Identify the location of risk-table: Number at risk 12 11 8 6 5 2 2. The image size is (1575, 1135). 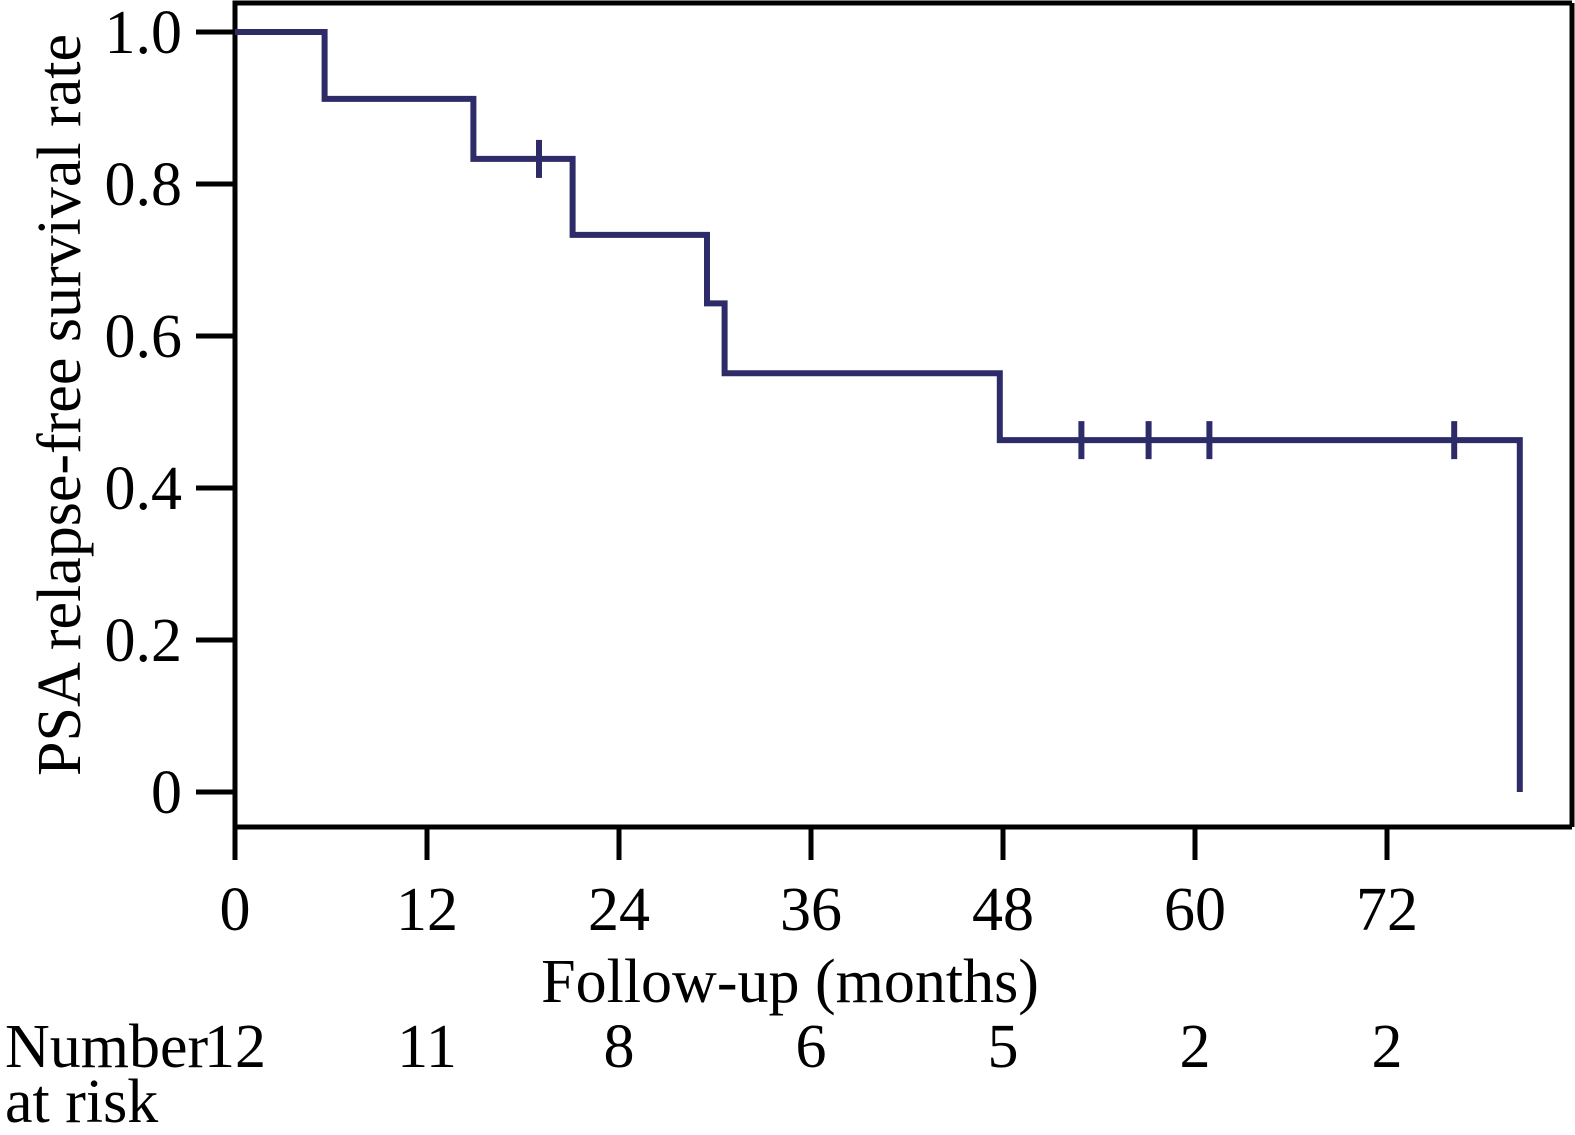
(704, 1074).